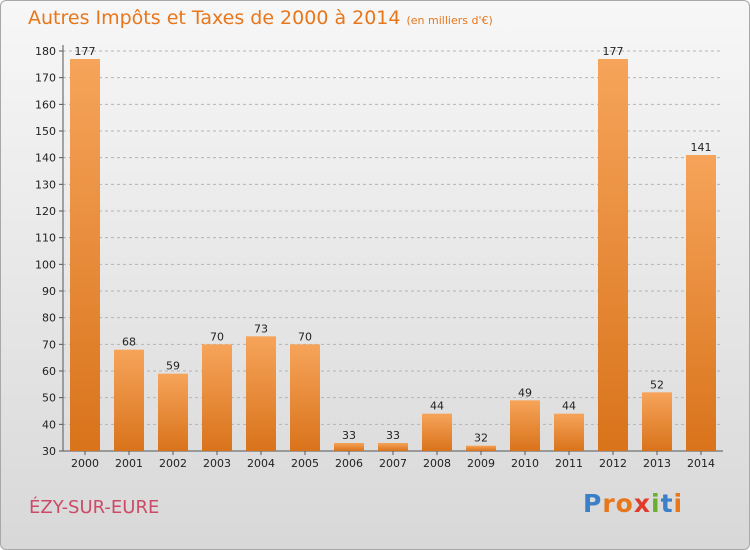  I want to click on y-tick-label: 40, so click(49, 424).